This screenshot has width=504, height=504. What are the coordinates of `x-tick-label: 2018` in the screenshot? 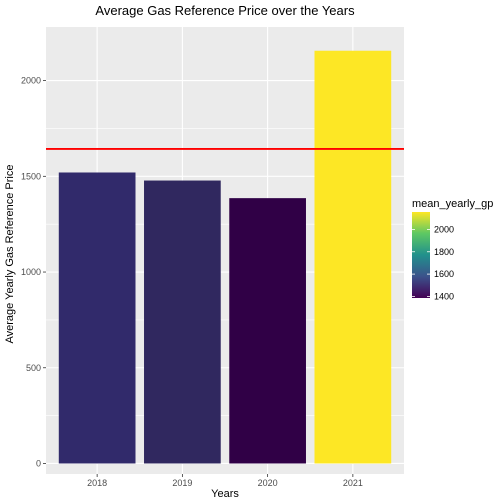 It's located at (97, 483).